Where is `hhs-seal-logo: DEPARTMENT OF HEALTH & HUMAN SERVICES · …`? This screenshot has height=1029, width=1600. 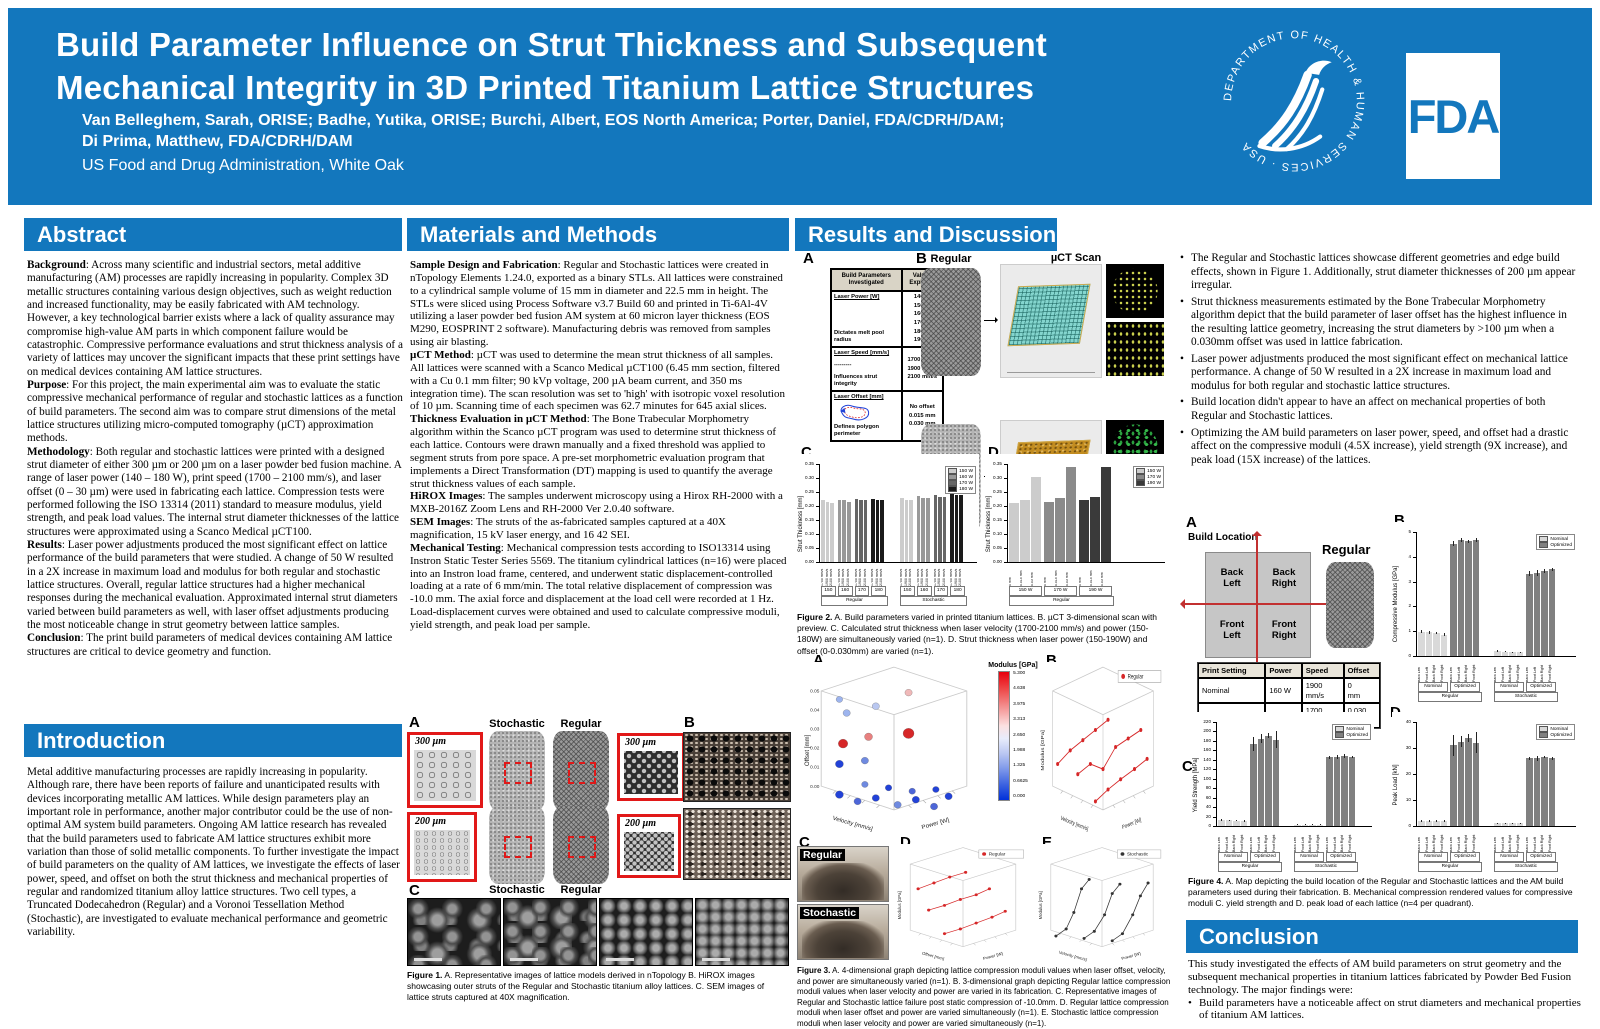 hhs-seal-logo: DEPARTMENT OF HEALTH & HUMAN SERVICES · … is located at coordinates (1293, 101).